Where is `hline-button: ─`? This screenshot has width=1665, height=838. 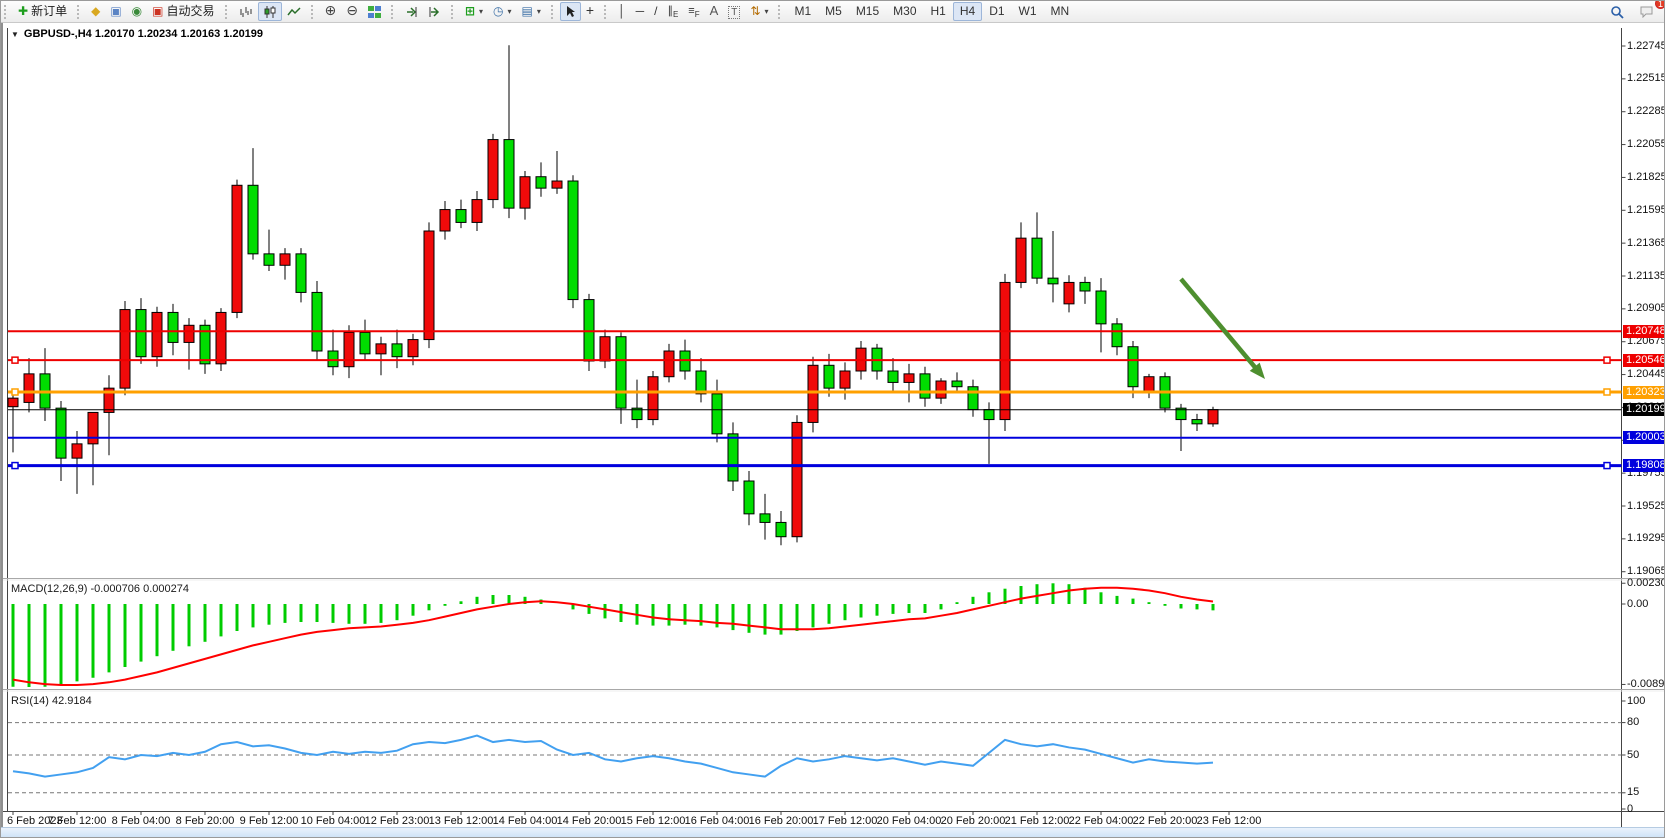
hline-button: ─ is located at coordinates (640, 11).